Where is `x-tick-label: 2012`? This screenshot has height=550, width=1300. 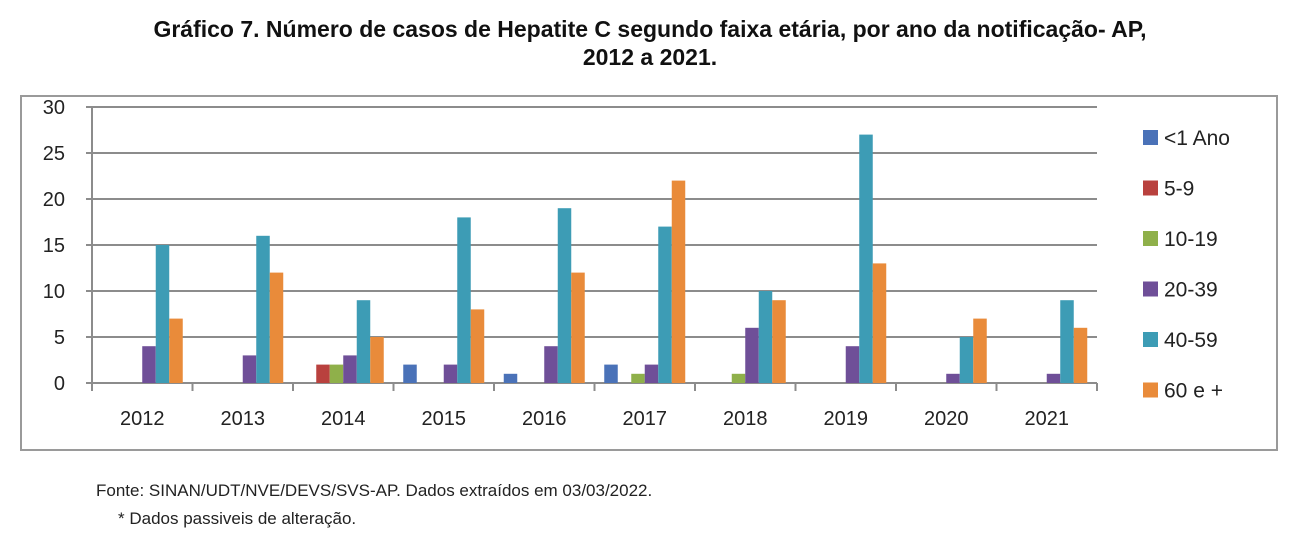 x-tick-label: 2012 is located at coordinates (142, 419).